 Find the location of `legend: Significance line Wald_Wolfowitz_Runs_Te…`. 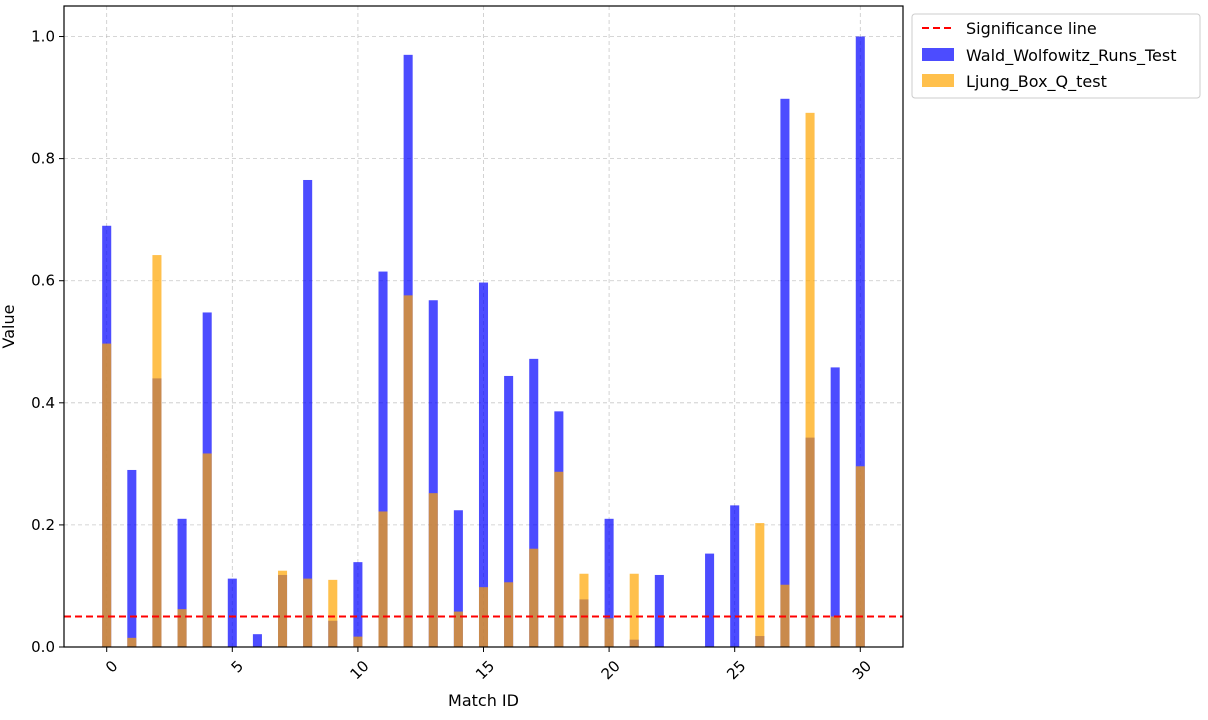

legend: Significance line Wald_Wolfowitz_Runs_Te… is located at coordinates (1056, 56).